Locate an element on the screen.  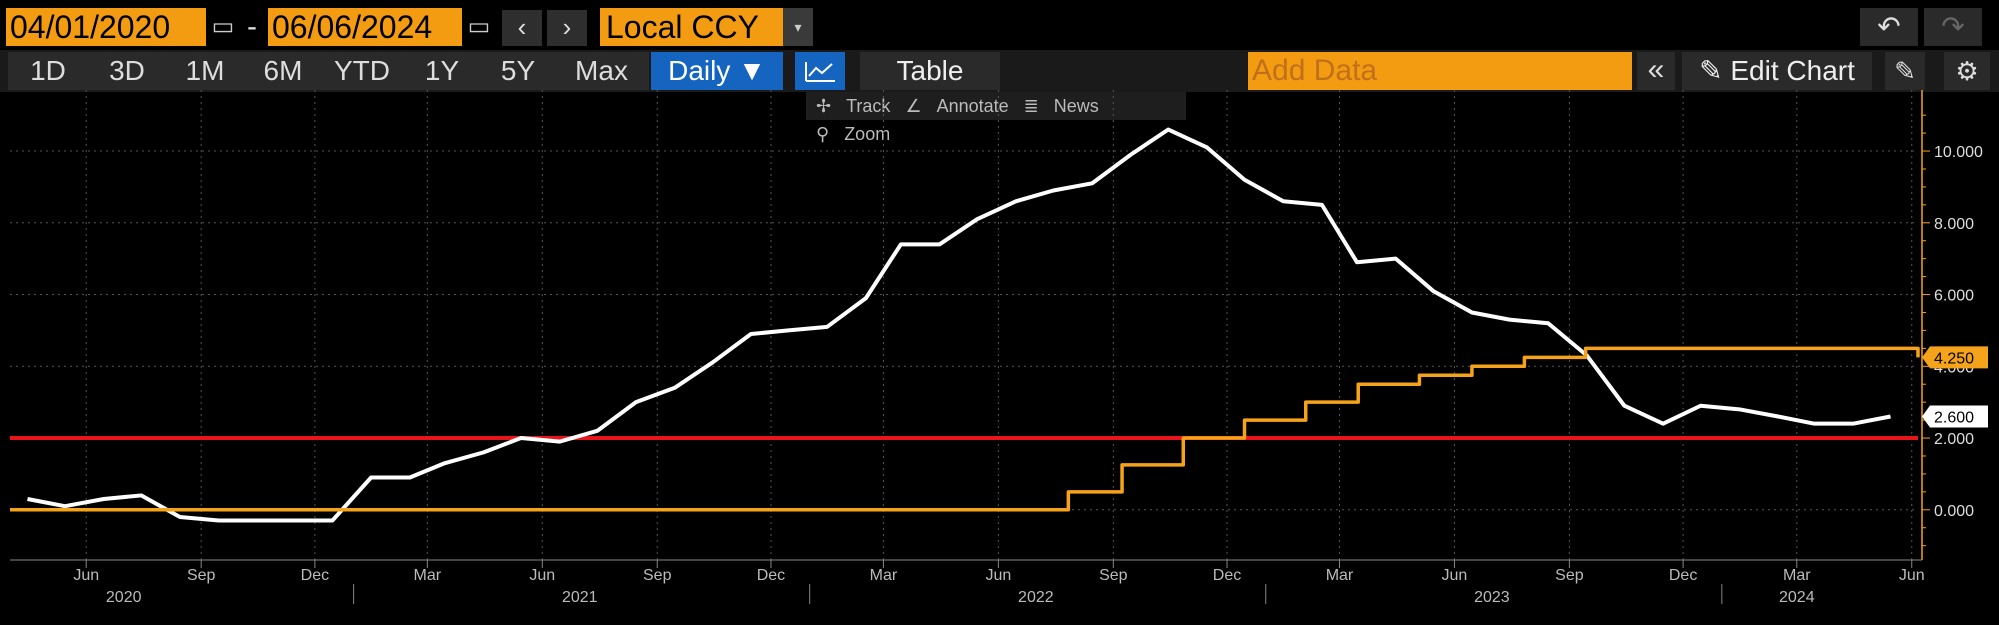
edit-chart-button: ✎ Edit Chart is located at coordinates (1777, 71).